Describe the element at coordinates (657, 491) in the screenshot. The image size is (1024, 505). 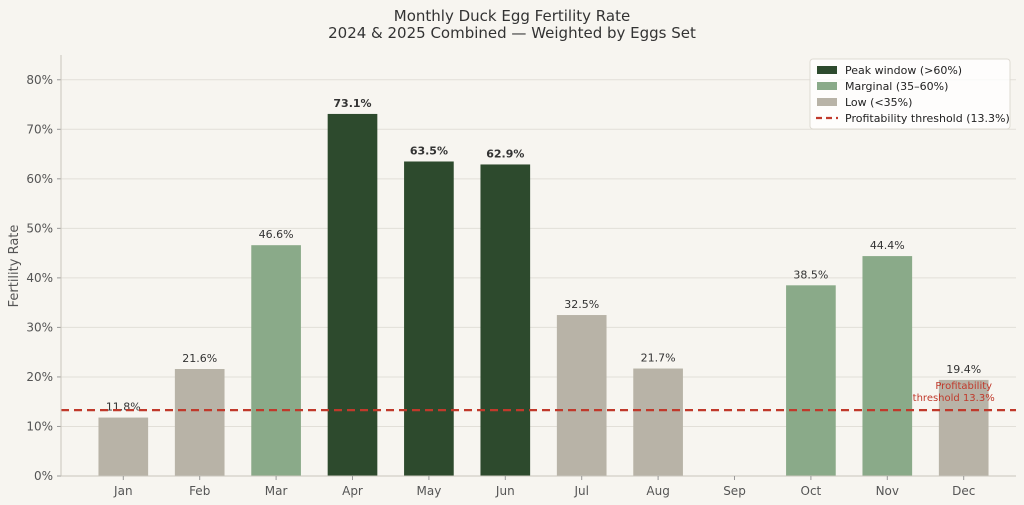
I see `x-tick-label: Aug` at that location.